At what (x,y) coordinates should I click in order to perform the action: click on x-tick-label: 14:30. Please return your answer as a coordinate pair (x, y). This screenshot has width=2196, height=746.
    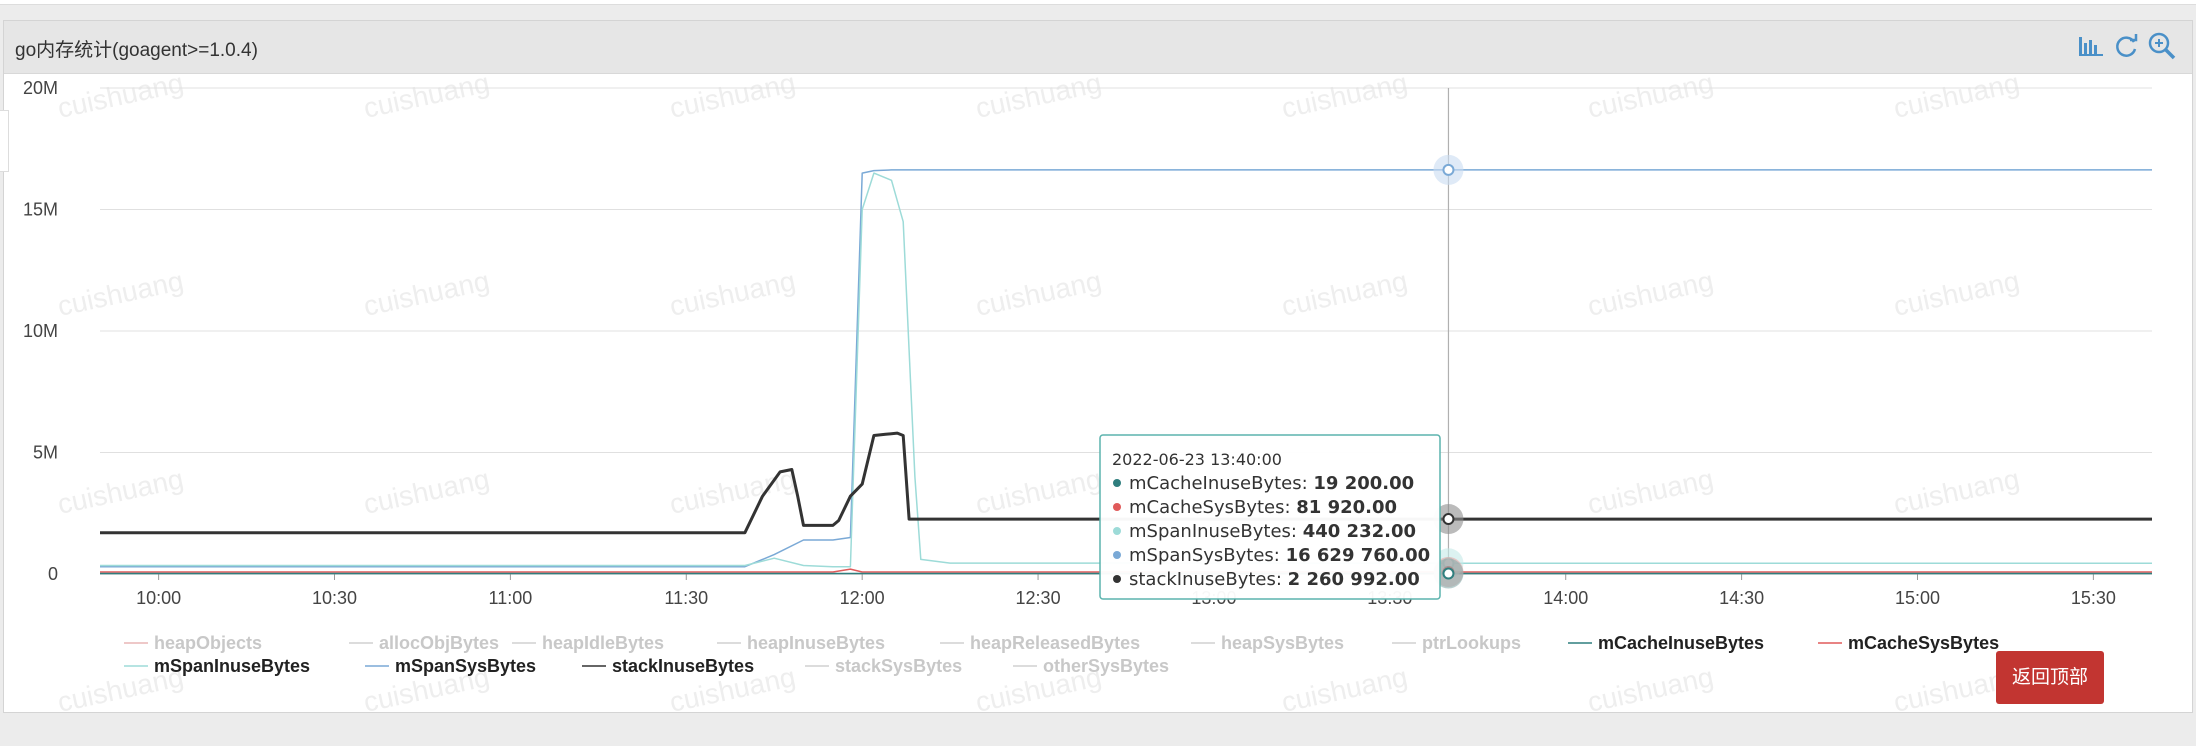
    Looking at the image, I should click on (1741, 598).